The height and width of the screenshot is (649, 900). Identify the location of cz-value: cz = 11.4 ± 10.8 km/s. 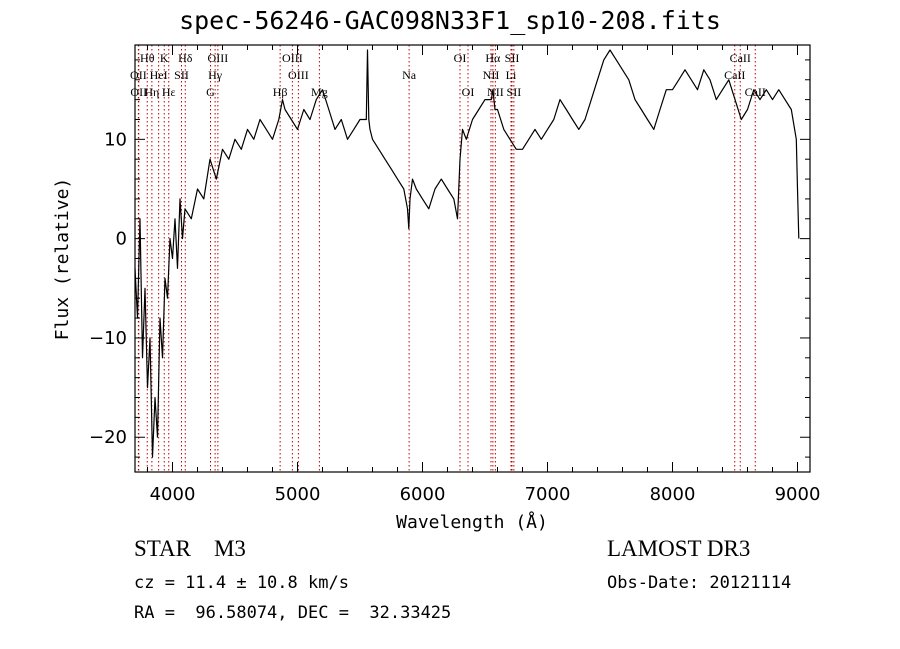
(241, 583).